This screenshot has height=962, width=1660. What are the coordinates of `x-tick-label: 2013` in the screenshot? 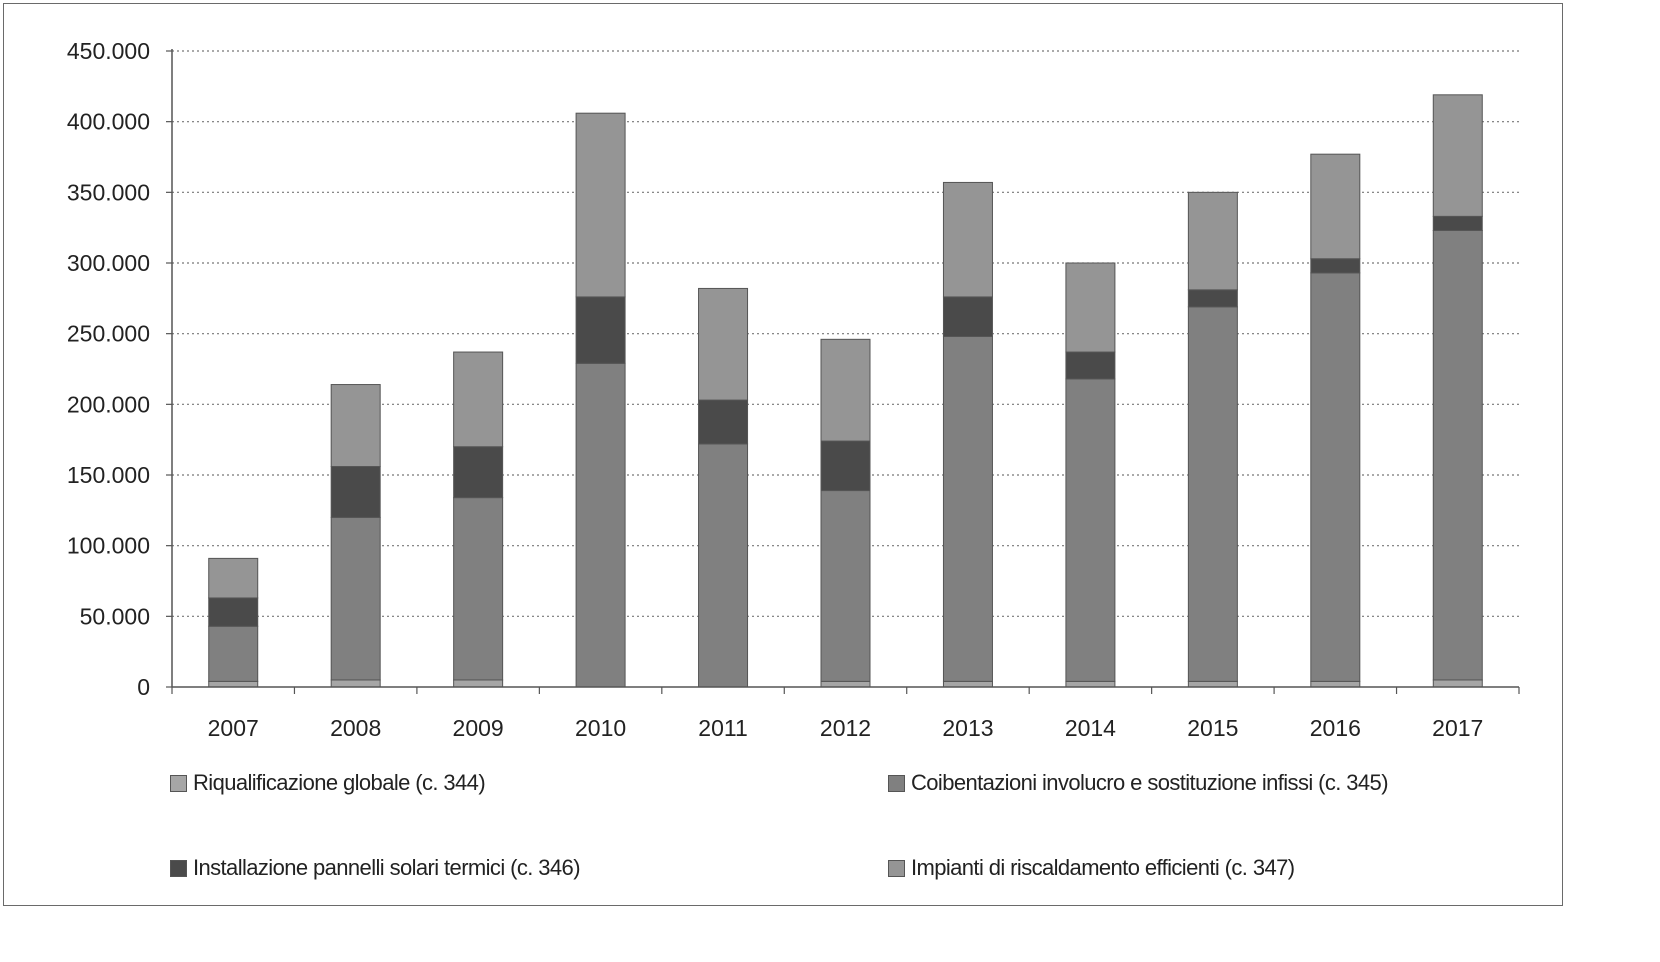 It's located at (967, 728).